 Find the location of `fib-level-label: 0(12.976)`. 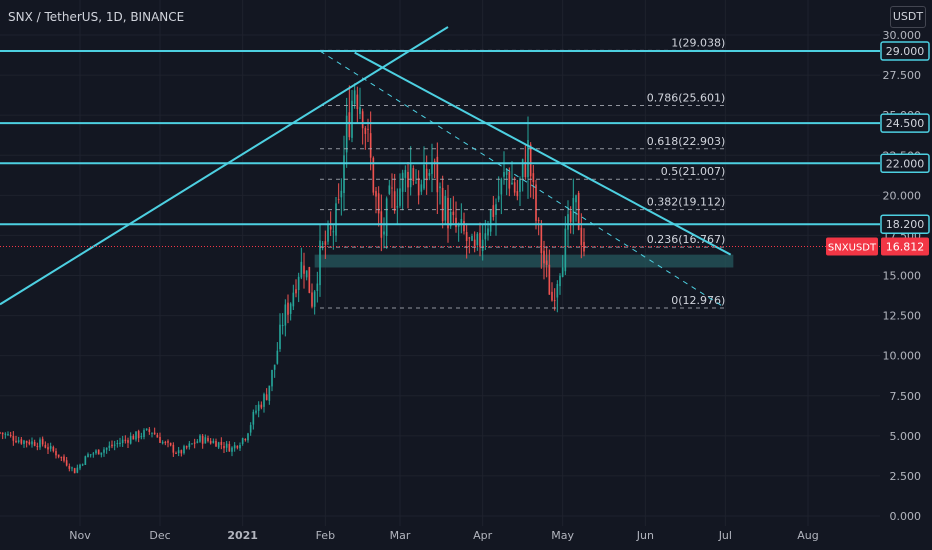

fib-level-label: 0(12.976) is located at coordinates (698, 300).